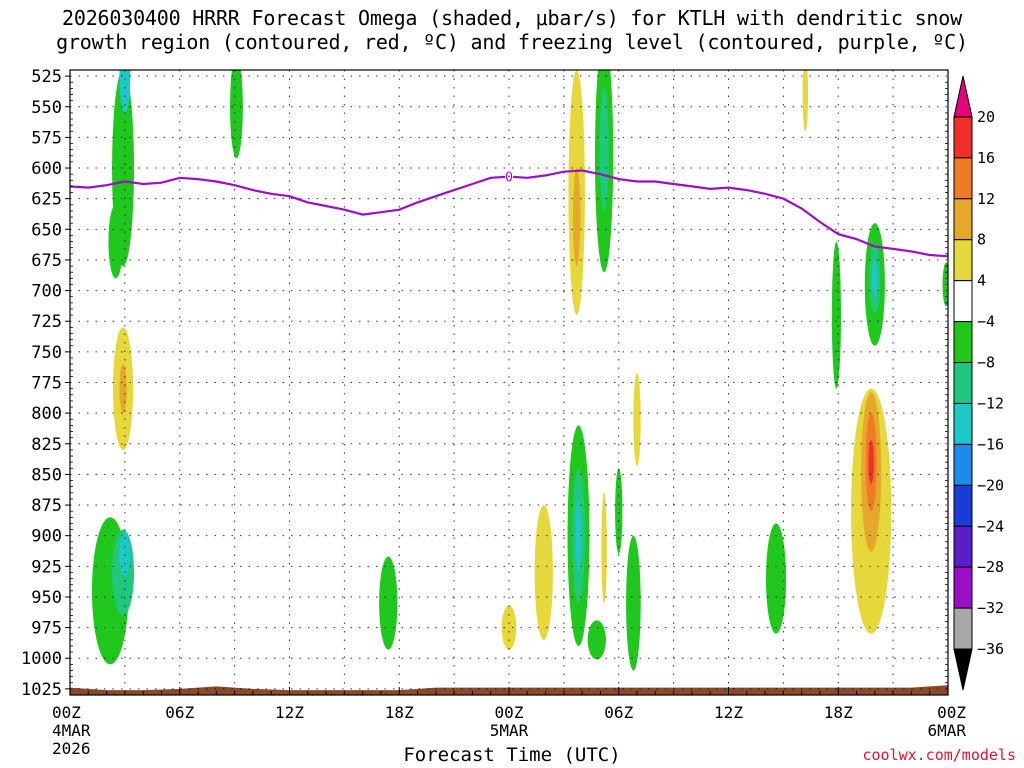 The height and width of the screenshot is (768, 1024). I want to click on x-axis-label: Forecast Time (UTC), so click(512, 755).